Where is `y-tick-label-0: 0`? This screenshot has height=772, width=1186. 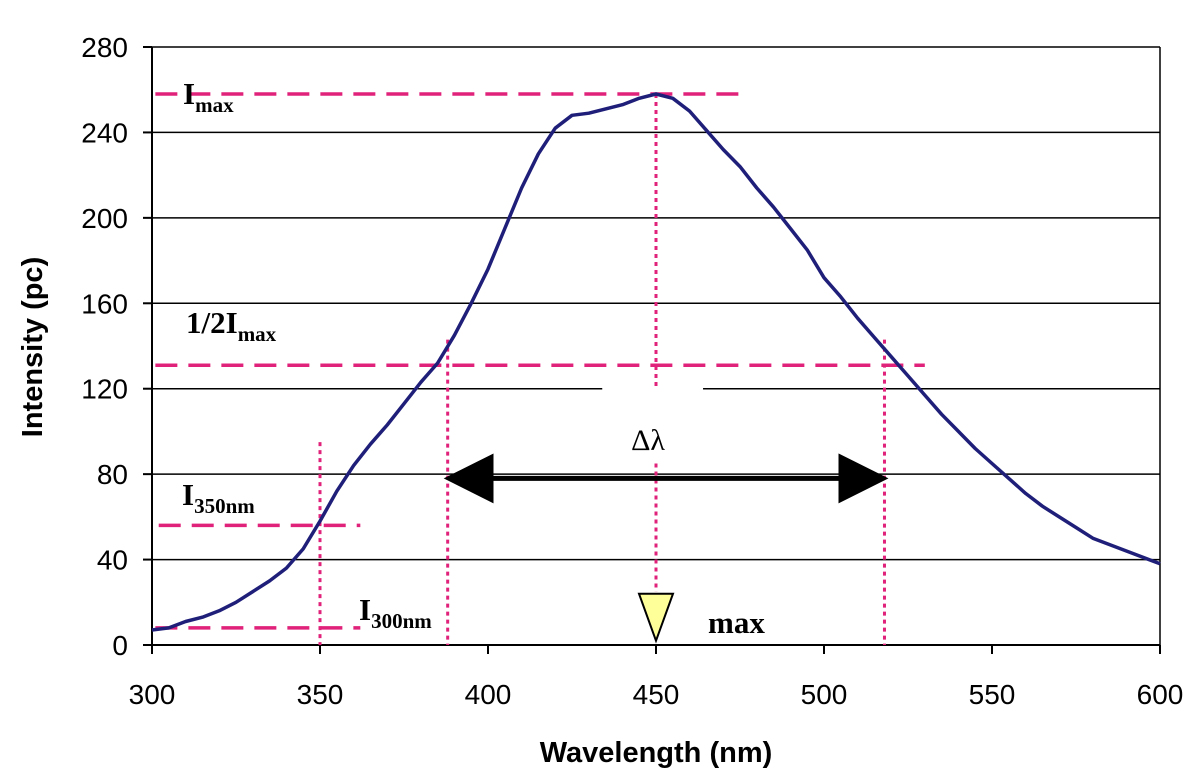 y-tick-label-0: 0 is located at coordinates (120, 645).